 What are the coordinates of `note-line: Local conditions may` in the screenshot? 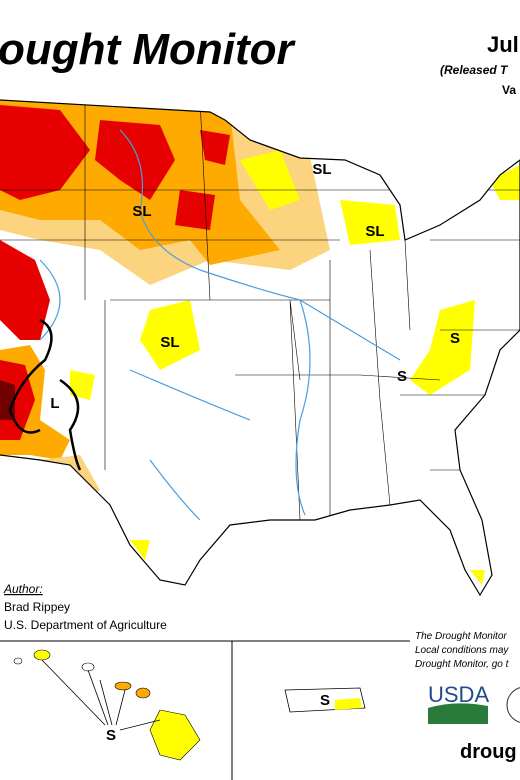 It's located at (462, 650).